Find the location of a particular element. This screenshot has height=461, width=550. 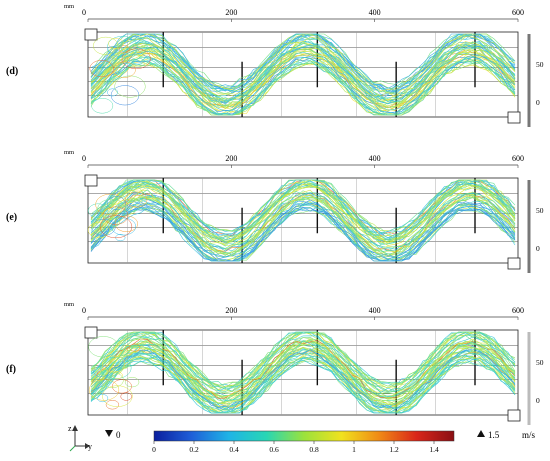

colorbar-tick-label: 0.8 is located at coordinates (314, 449).